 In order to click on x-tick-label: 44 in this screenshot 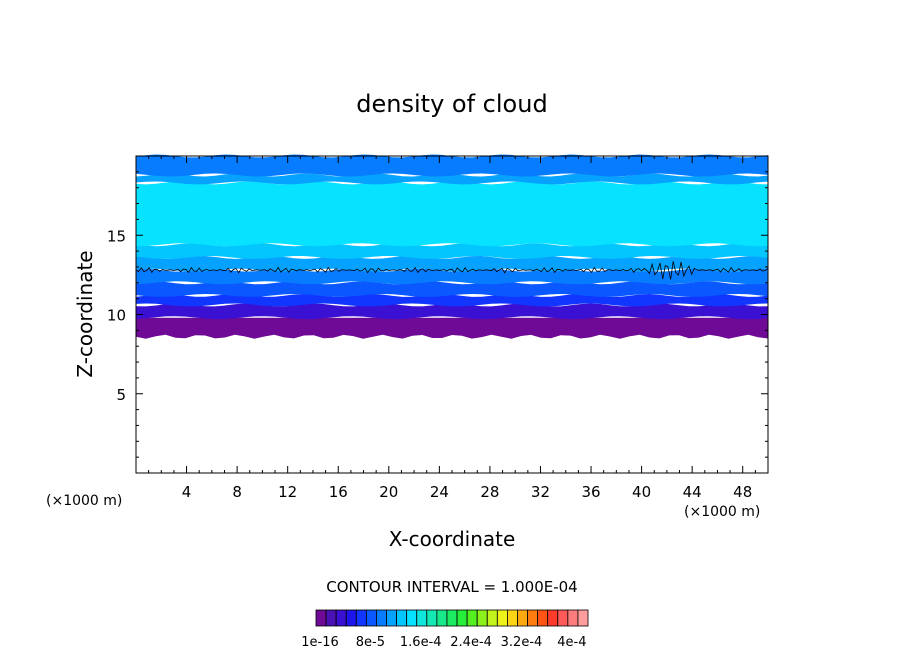, I will do `click(692, 492)`.